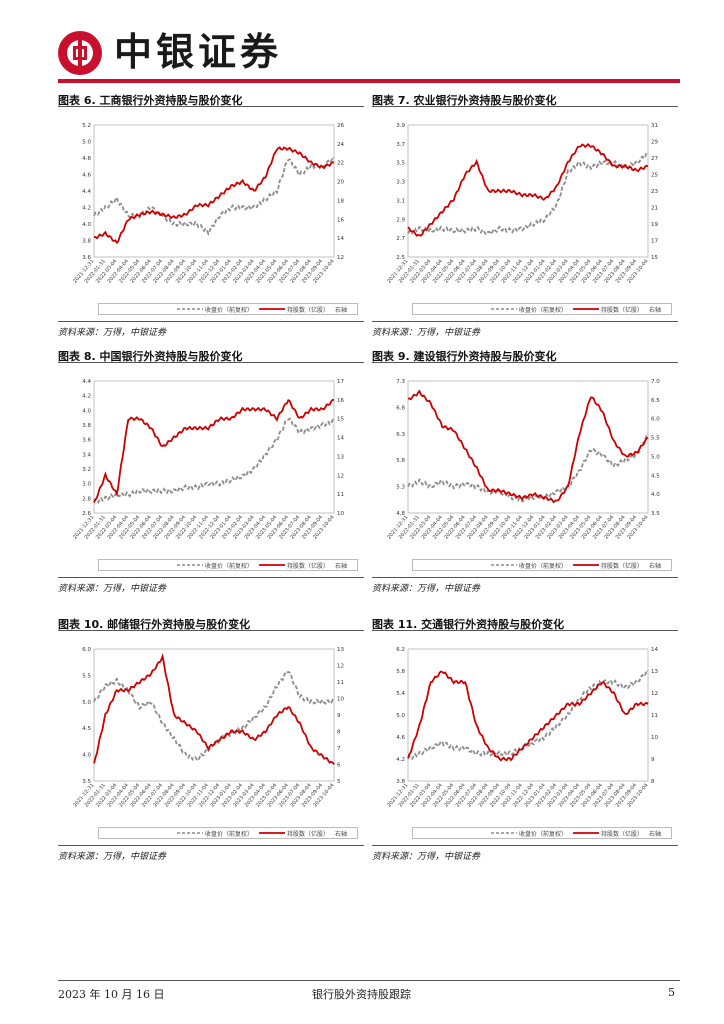 The width and height of the screenshot is (724, 1024). What do you see at coordinates (86, 676) in the screenshot?
I see `left-tick-label: 5.5` at bounding box center [86, 676].